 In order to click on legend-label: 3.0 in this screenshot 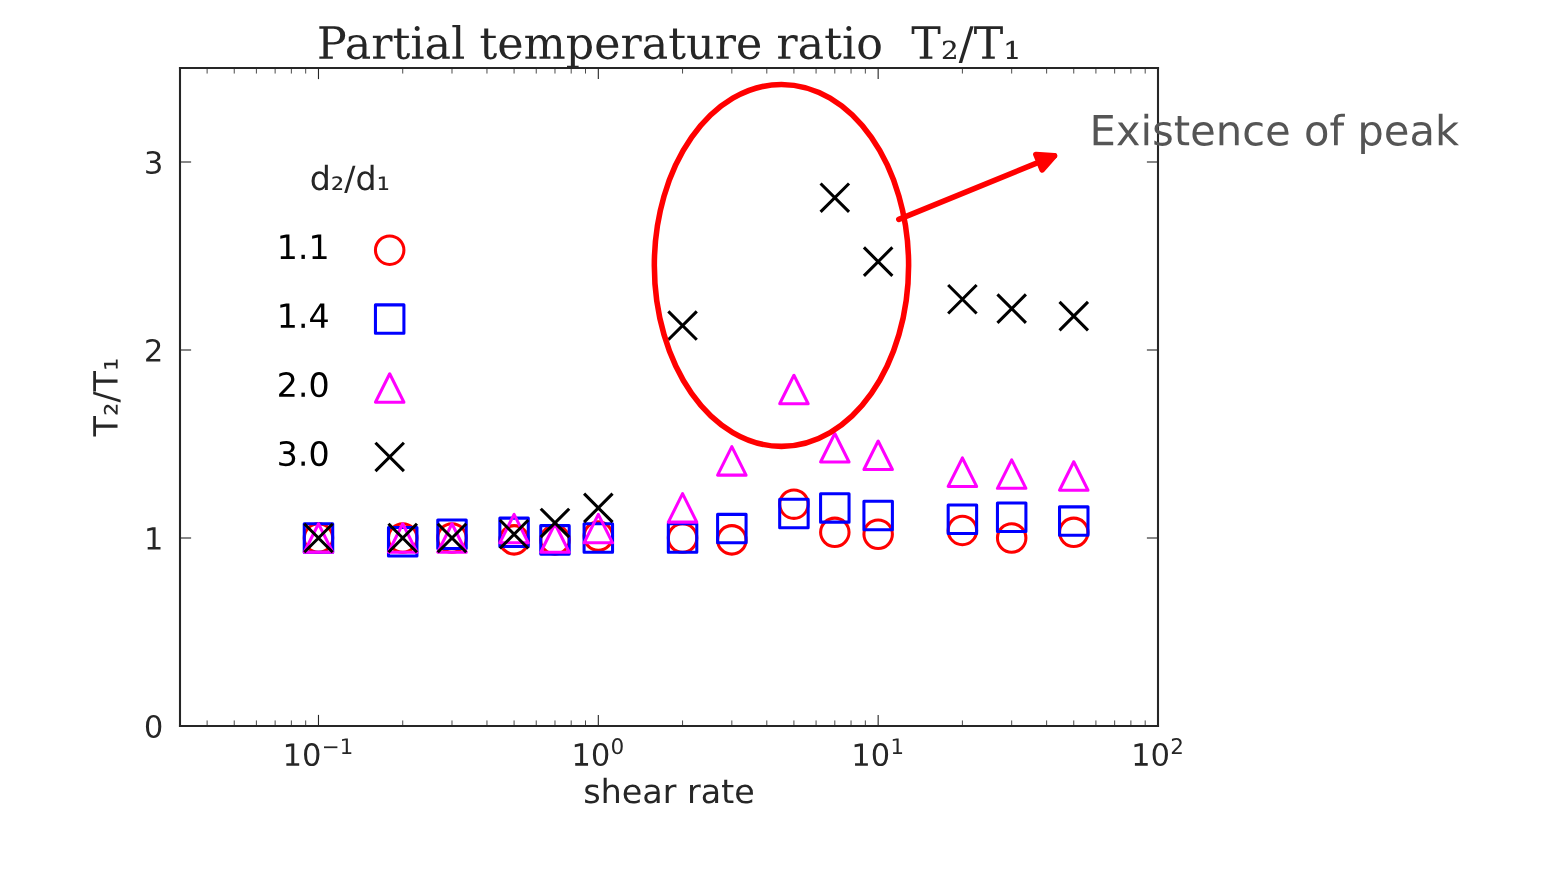, I will do `click(303, 453)`.